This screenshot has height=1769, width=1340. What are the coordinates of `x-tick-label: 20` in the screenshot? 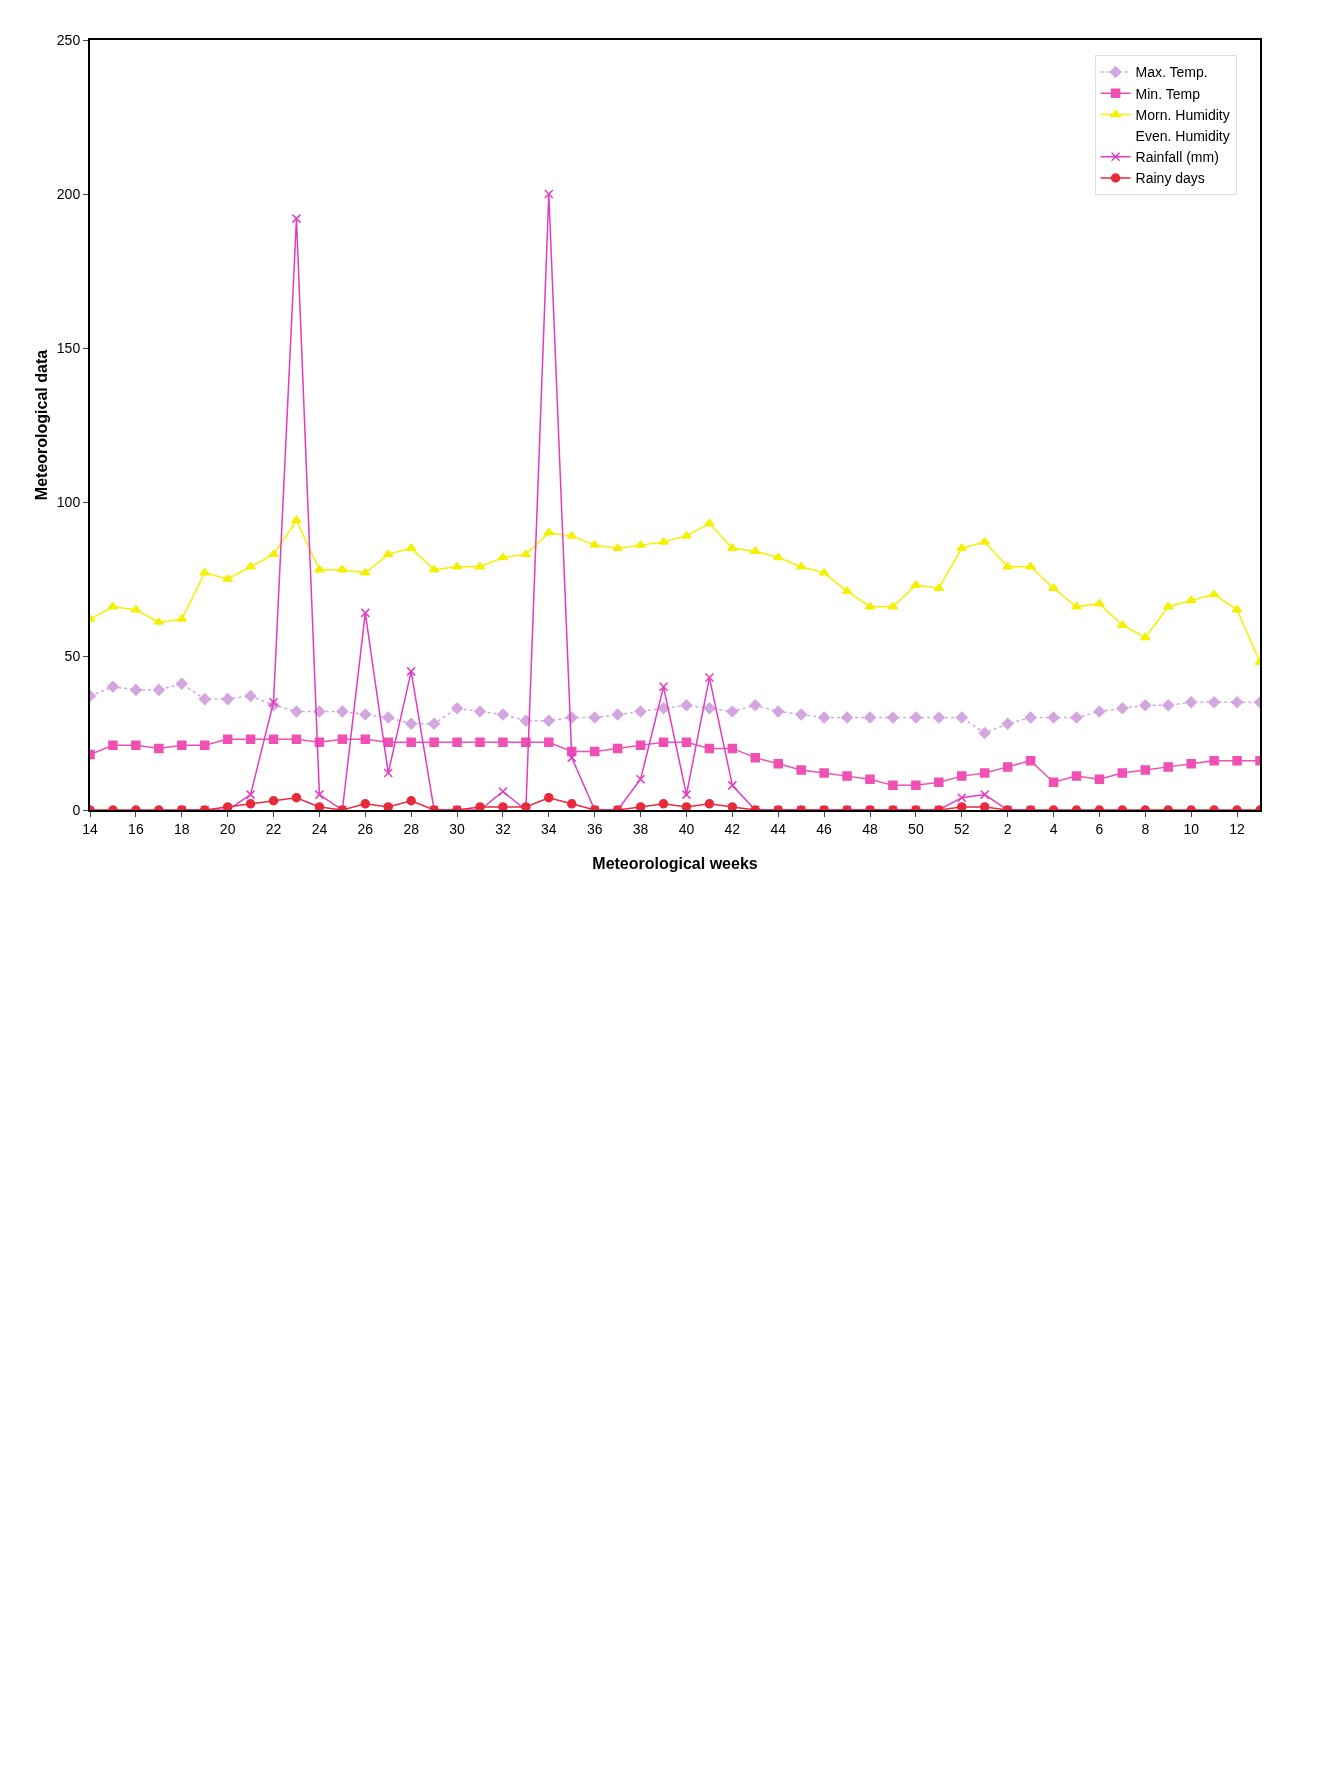 It's located at (227, 828).